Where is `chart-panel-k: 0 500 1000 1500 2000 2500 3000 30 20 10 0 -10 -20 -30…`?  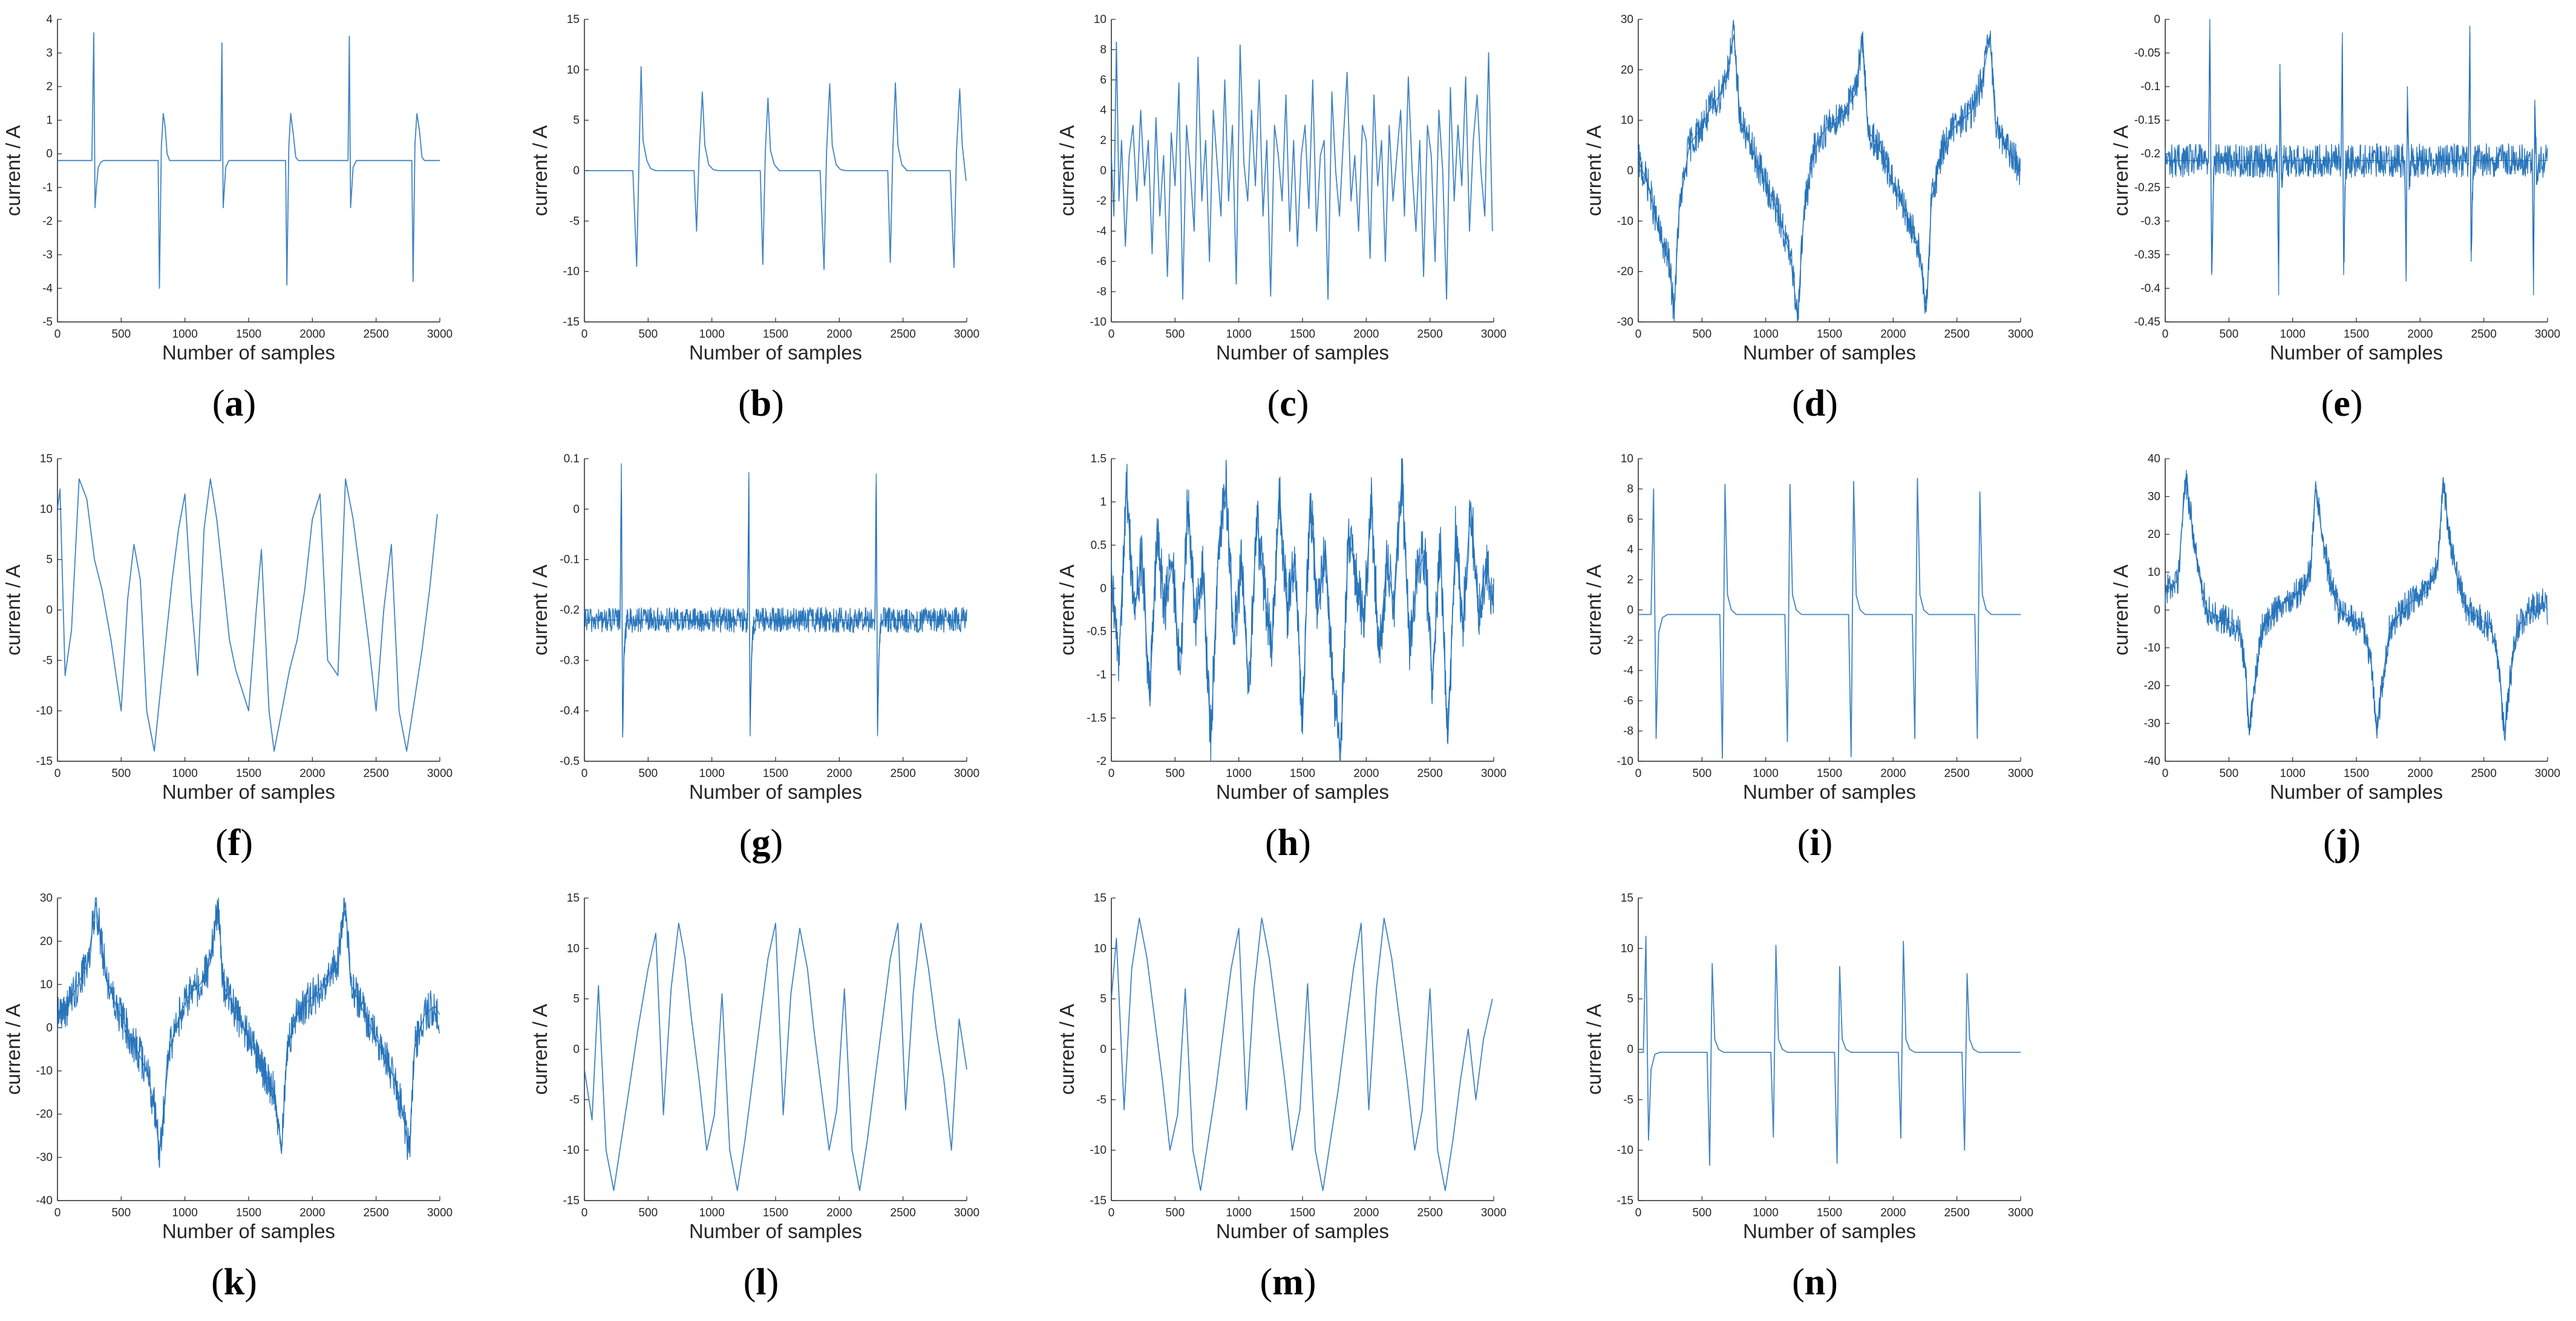
chart-panel-k: 0 500 1000 1500 2000 2500 3000 30 20 10 0 -10 -20 -30… is located at coordinates (227, 1097).